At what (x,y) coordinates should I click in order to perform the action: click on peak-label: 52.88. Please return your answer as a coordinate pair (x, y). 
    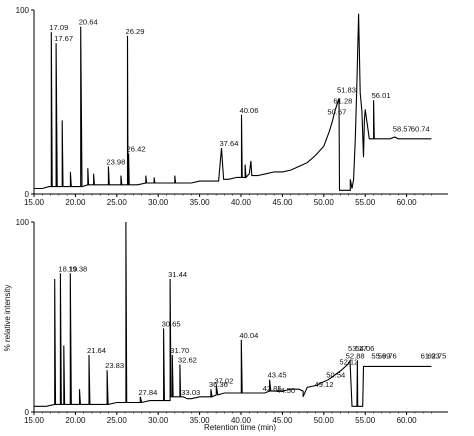
    Looking at the image, I should click on (355, 356).